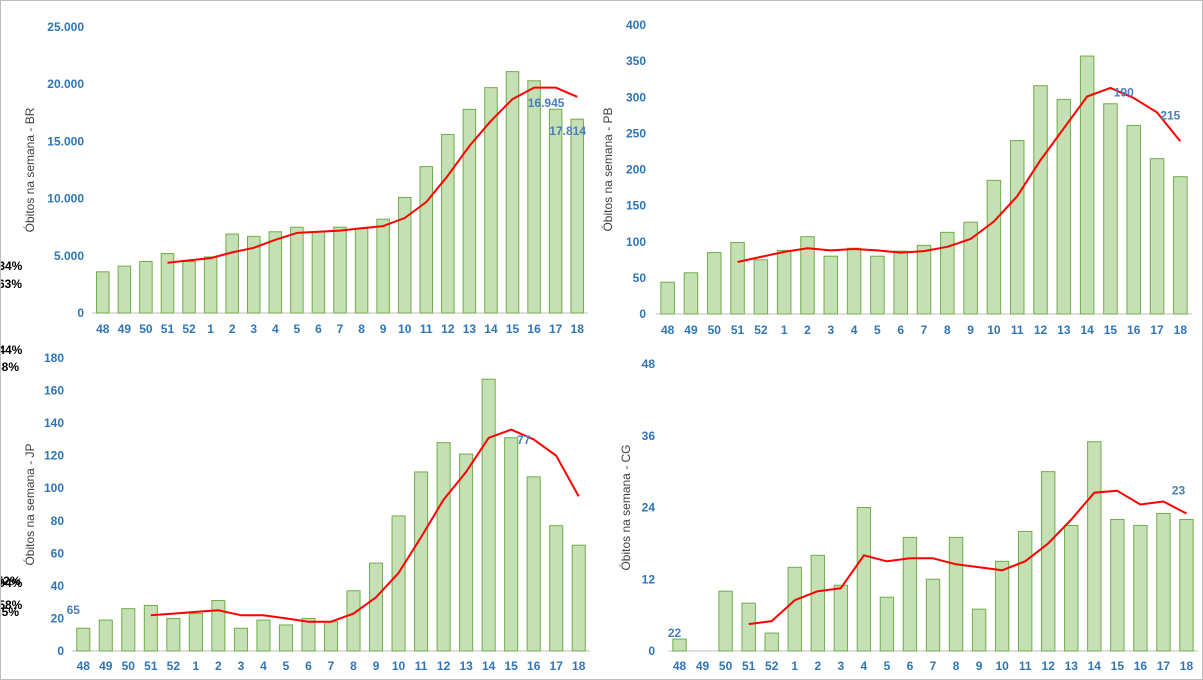  I want to click on y-tick-label: 15.000, so click(65, 141).